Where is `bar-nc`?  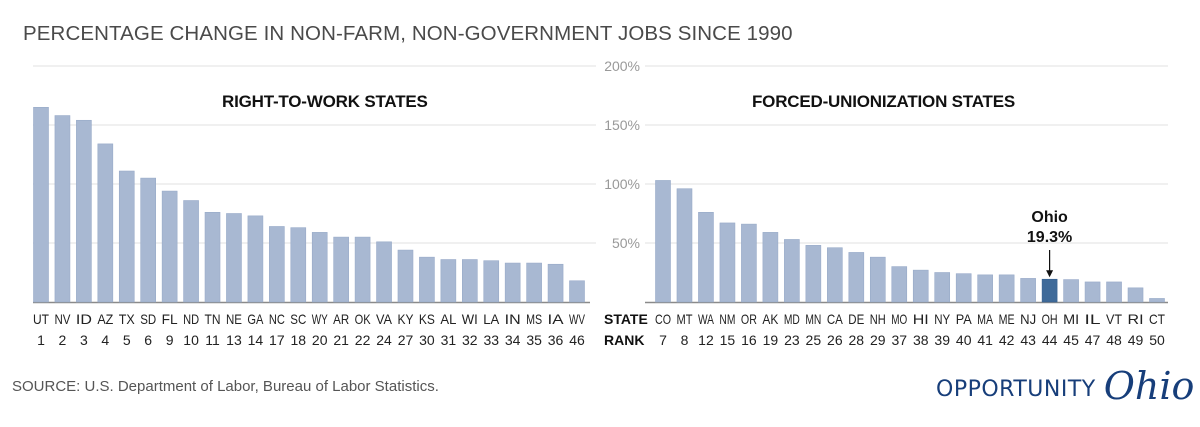 bar-nc is located at coordinates (277, 264).